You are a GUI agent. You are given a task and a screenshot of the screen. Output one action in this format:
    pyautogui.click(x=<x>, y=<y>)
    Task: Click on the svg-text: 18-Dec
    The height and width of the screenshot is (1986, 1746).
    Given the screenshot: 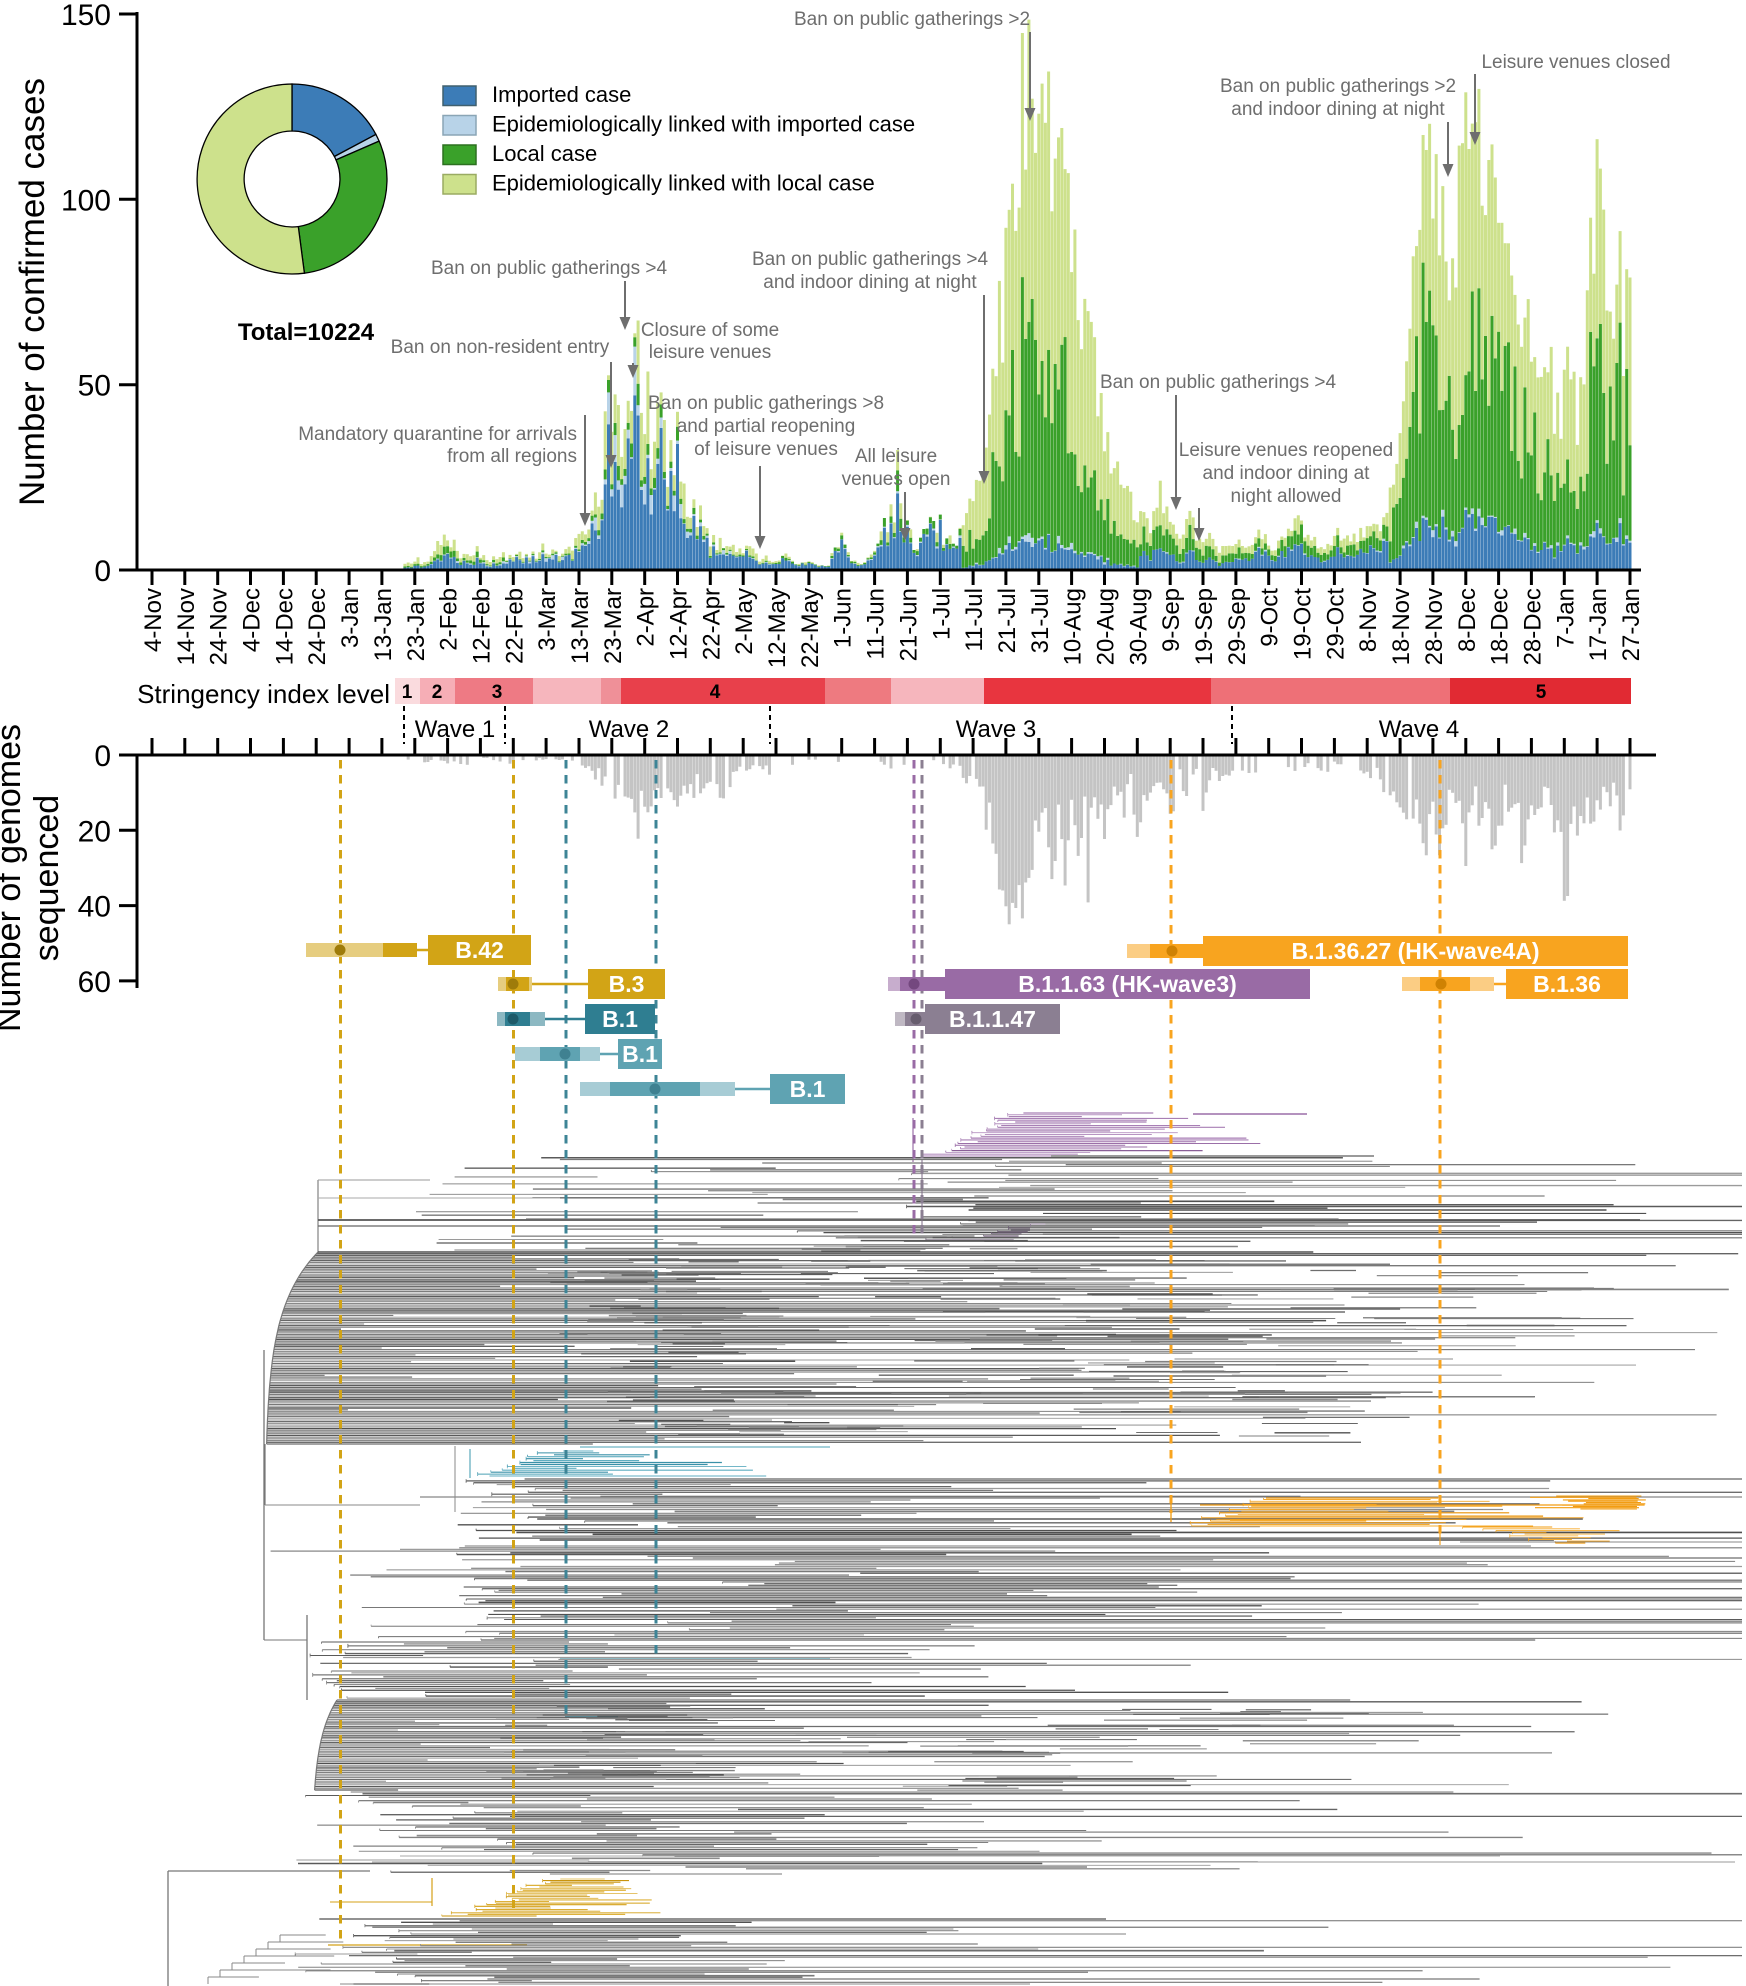 What is the action you would take?
    pyautogui.click(x=1500, y=626)
    